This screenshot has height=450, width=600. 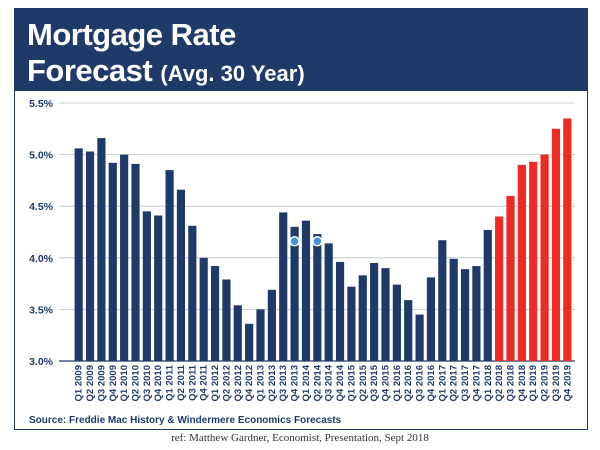 I want to click on x-tick-label: Q3 2017, so click(x=465, y=383).